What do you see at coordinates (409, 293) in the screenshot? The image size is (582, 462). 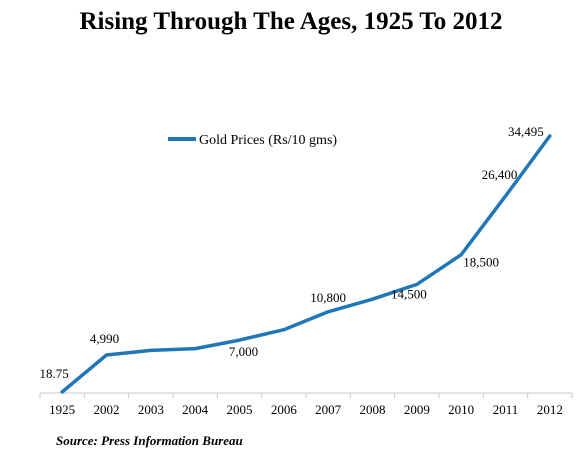 I see `data-label: 14,500` at bounding box center [409, 293].